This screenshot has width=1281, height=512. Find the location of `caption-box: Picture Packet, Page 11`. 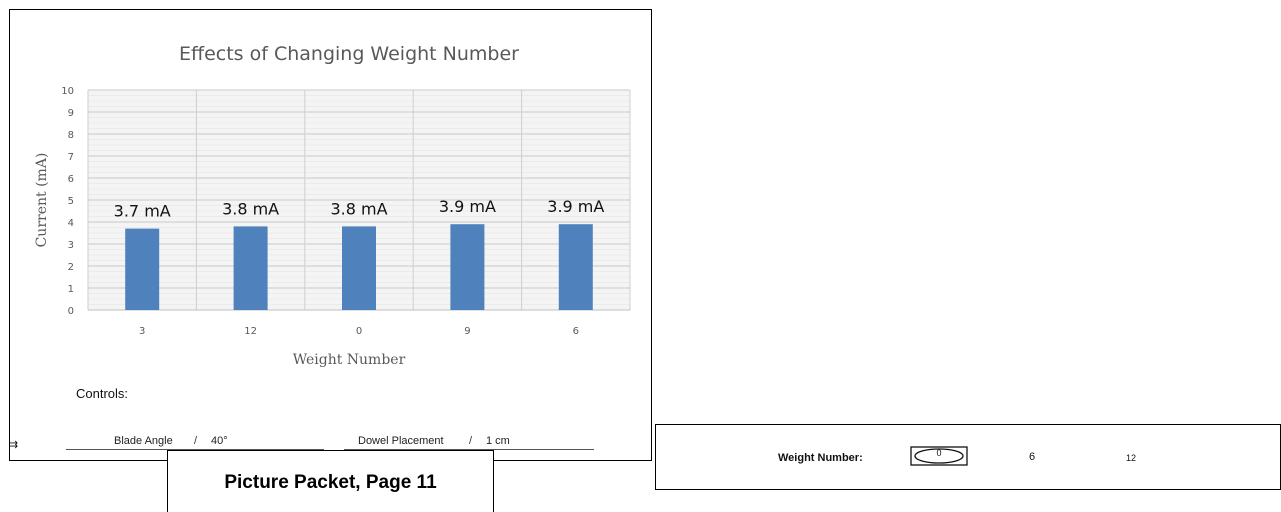

caption-box: Picture Packet, Page 11 is located at coordinates (330, 481).